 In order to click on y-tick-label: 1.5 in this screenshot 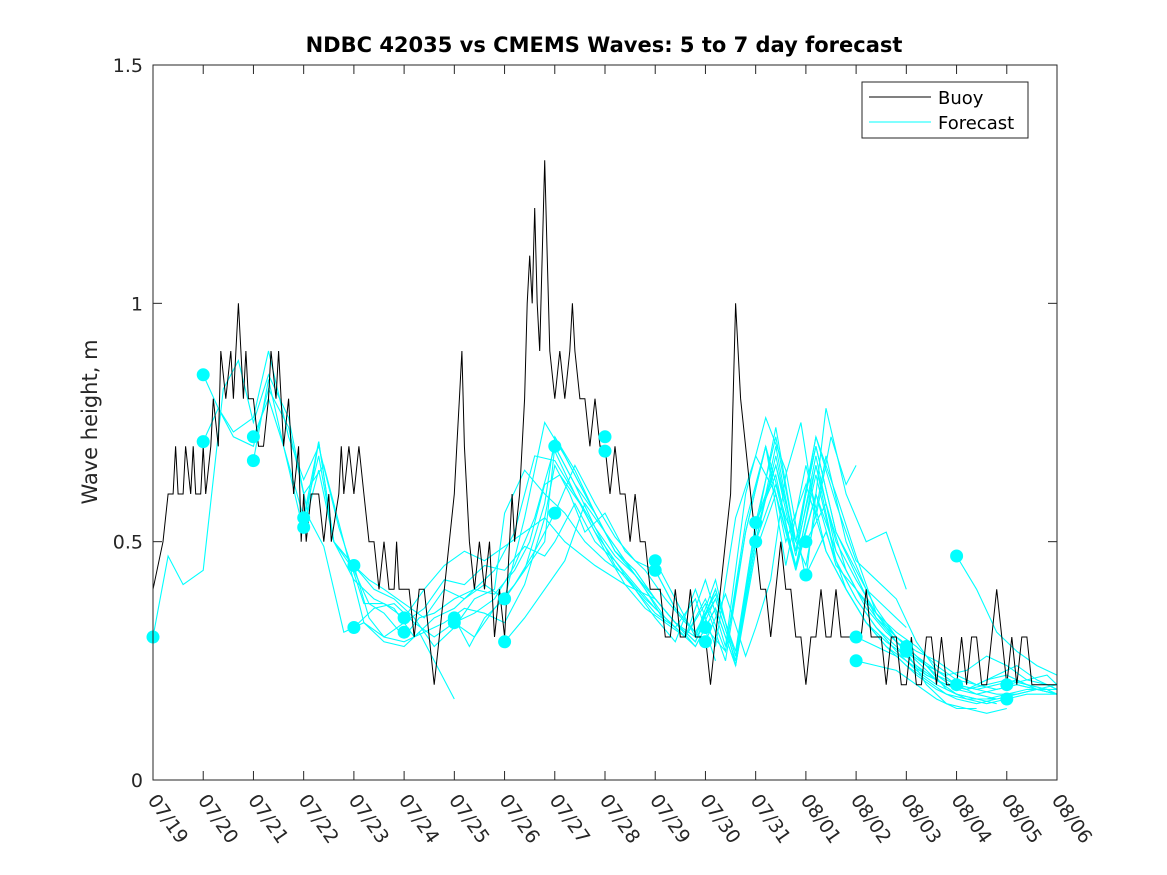, I will do `click(128, 66)`.